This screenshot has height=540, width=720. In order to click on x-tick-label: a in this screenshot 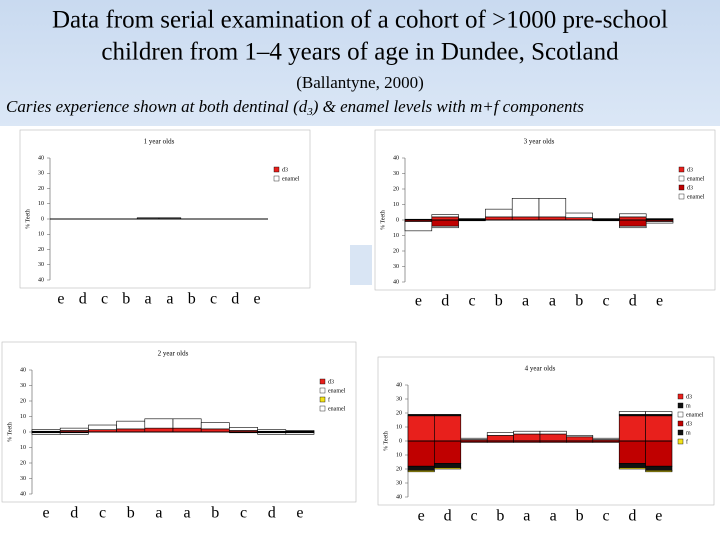, I will do `click(158, 513)`.